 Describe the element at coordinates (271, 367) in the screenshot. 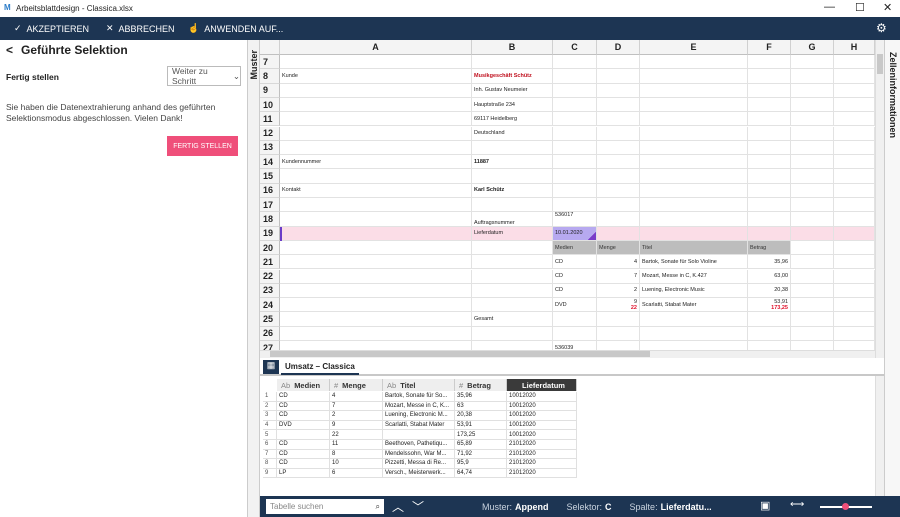

I see `table-icon: ▦` at that location.